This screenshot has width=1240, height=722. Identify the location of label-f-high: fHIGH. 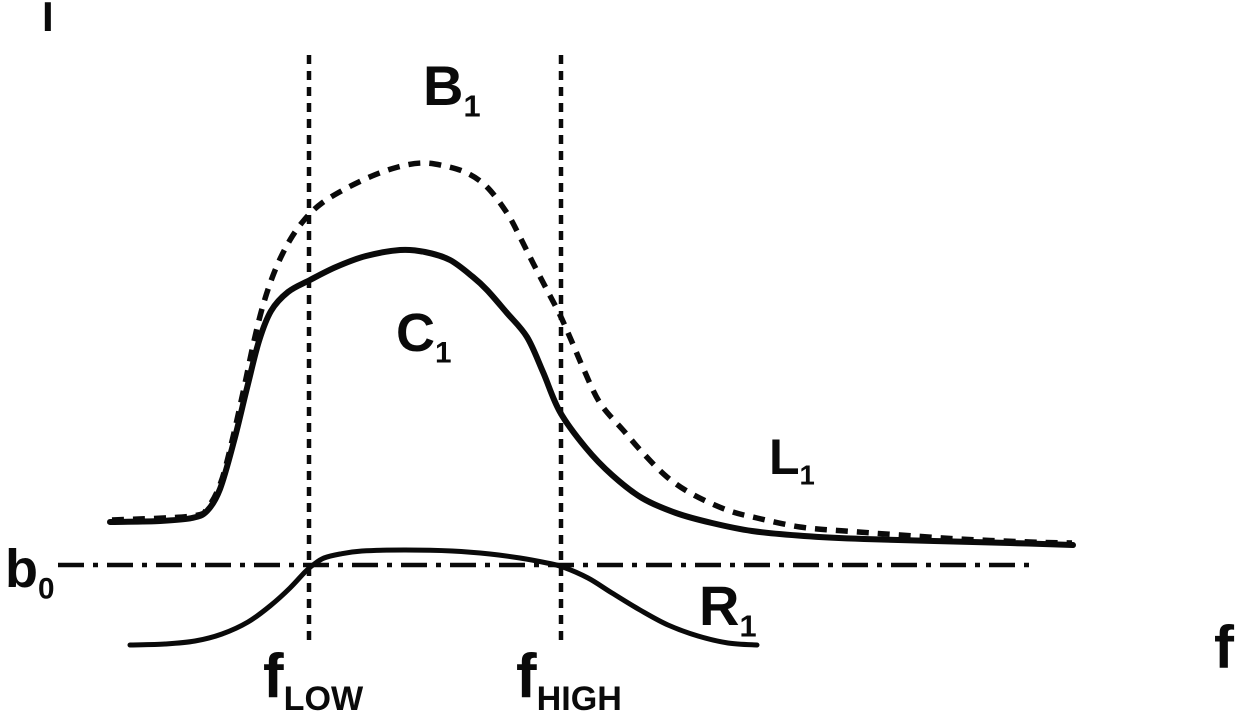
(569, 681).